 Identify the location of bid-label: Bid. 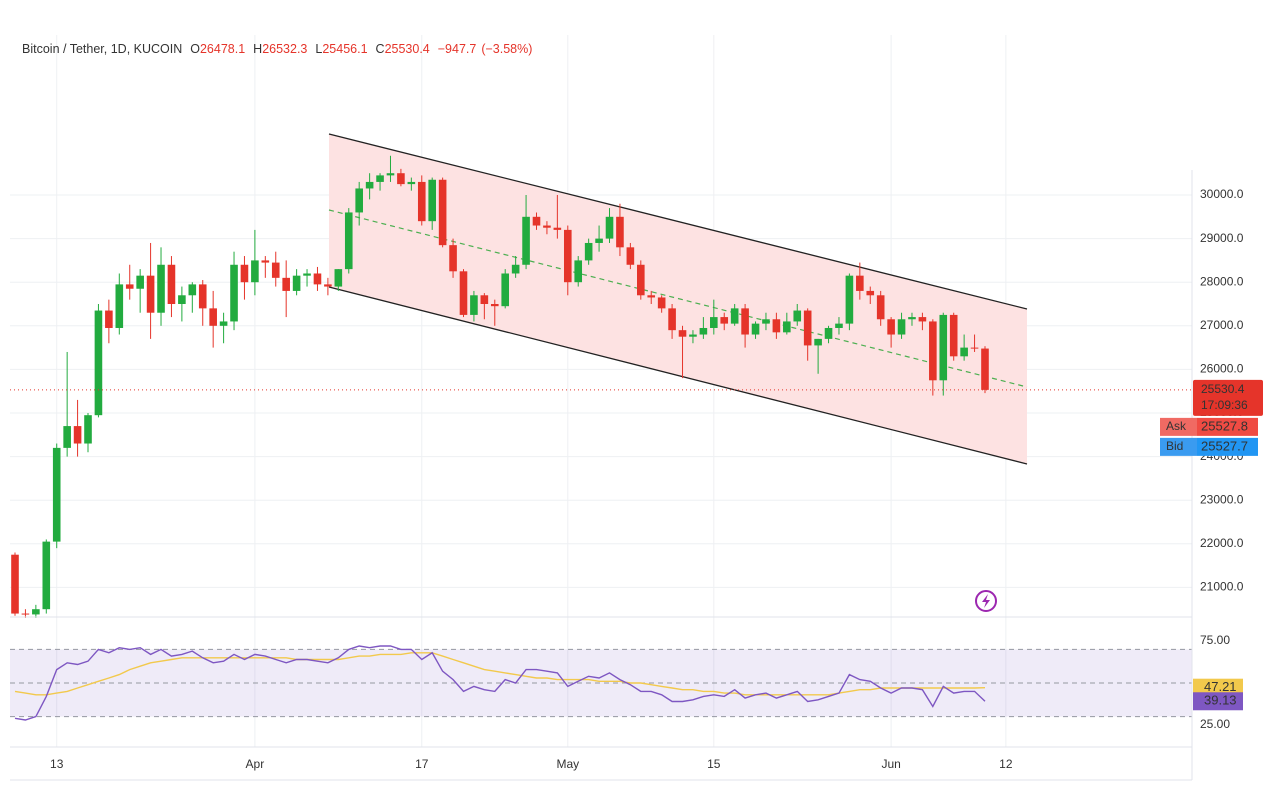
(1174, 446).